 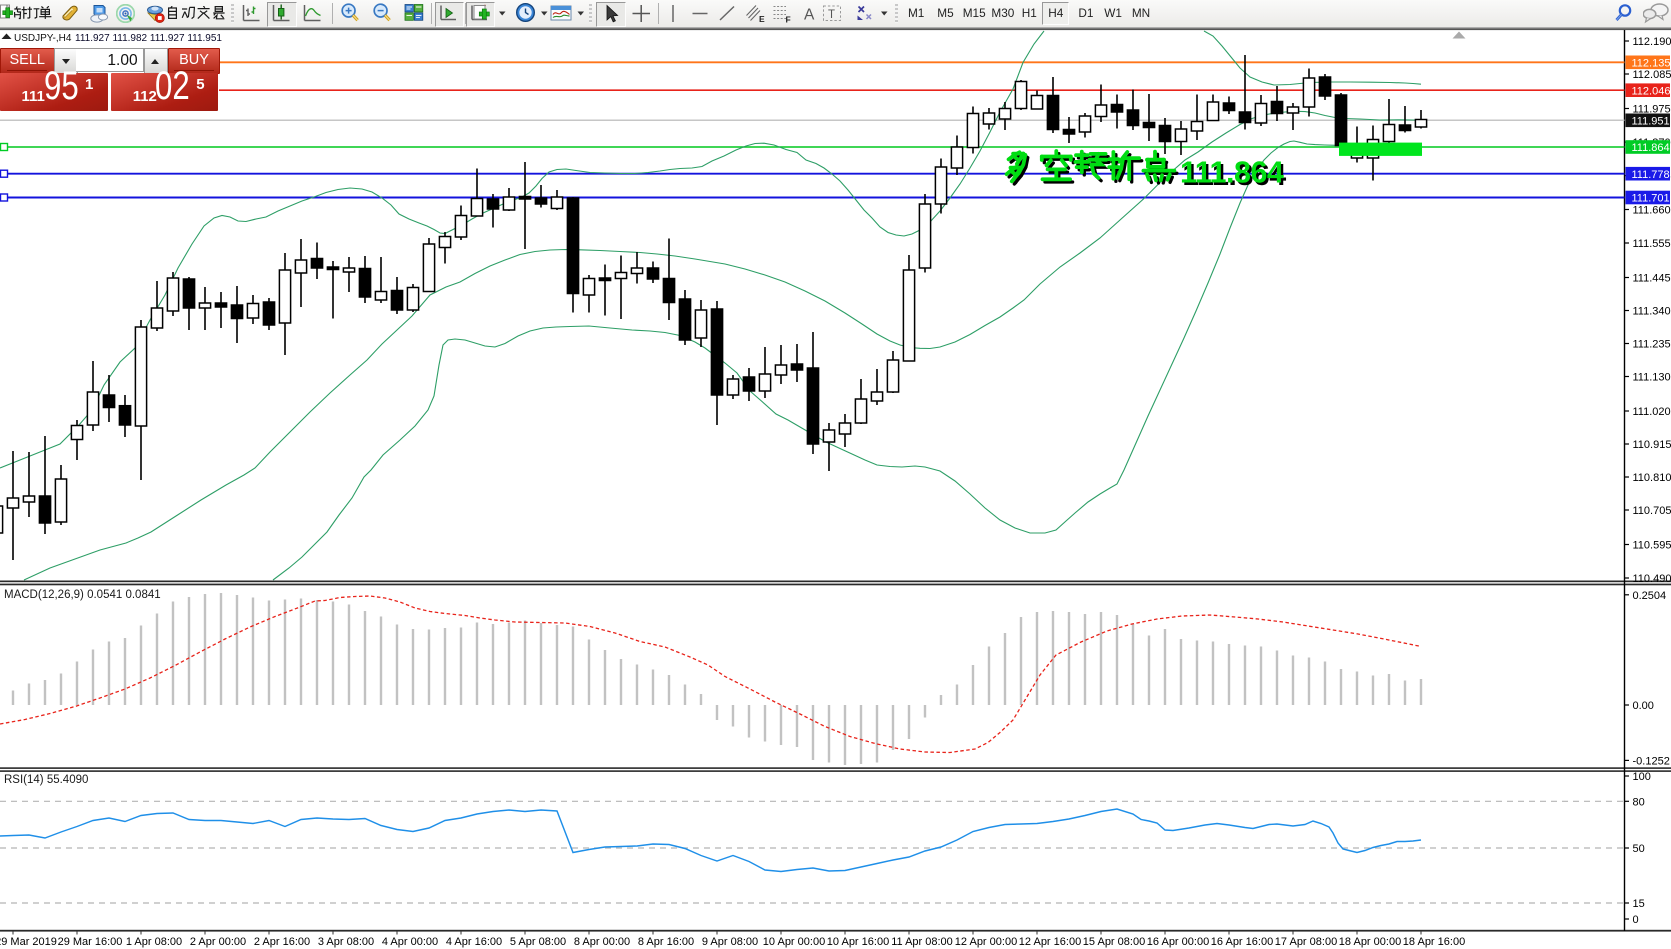 I want to click on svg-text: 110.705, so click(x=1652, y=511).